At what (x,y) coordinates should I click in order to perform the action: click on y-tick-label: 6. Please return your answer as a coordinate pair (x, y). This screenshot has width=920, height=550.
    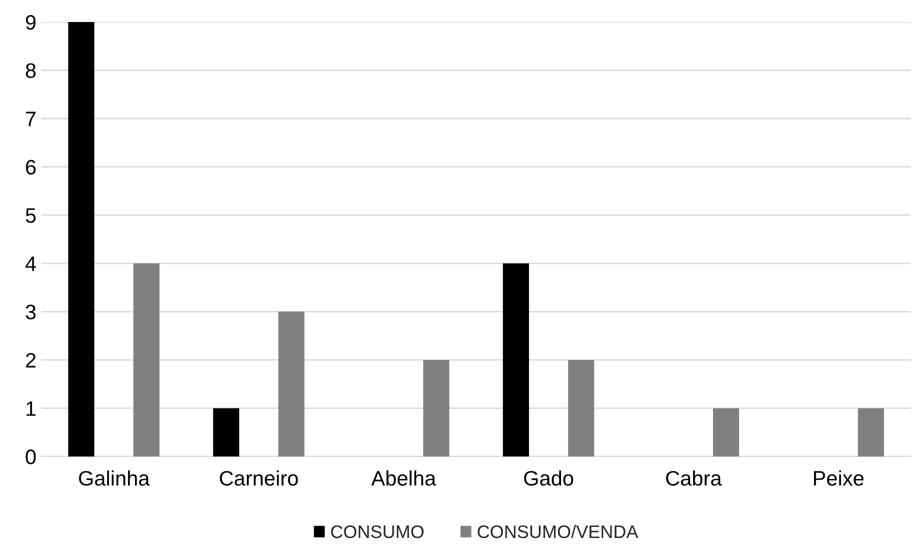
    Looking at the image, I should click on (31, 167).